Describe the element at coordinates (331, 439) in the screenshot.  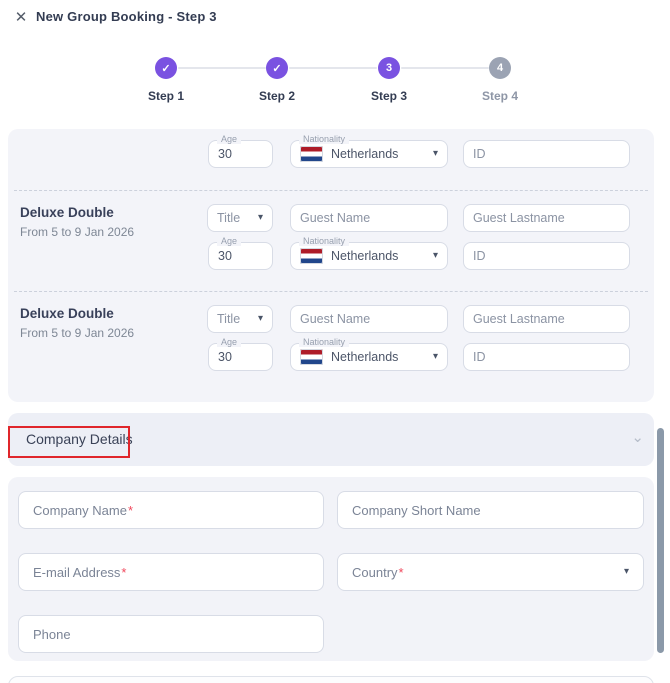
I see `company-details-accordion-header: Company Details ⌄` at that location.